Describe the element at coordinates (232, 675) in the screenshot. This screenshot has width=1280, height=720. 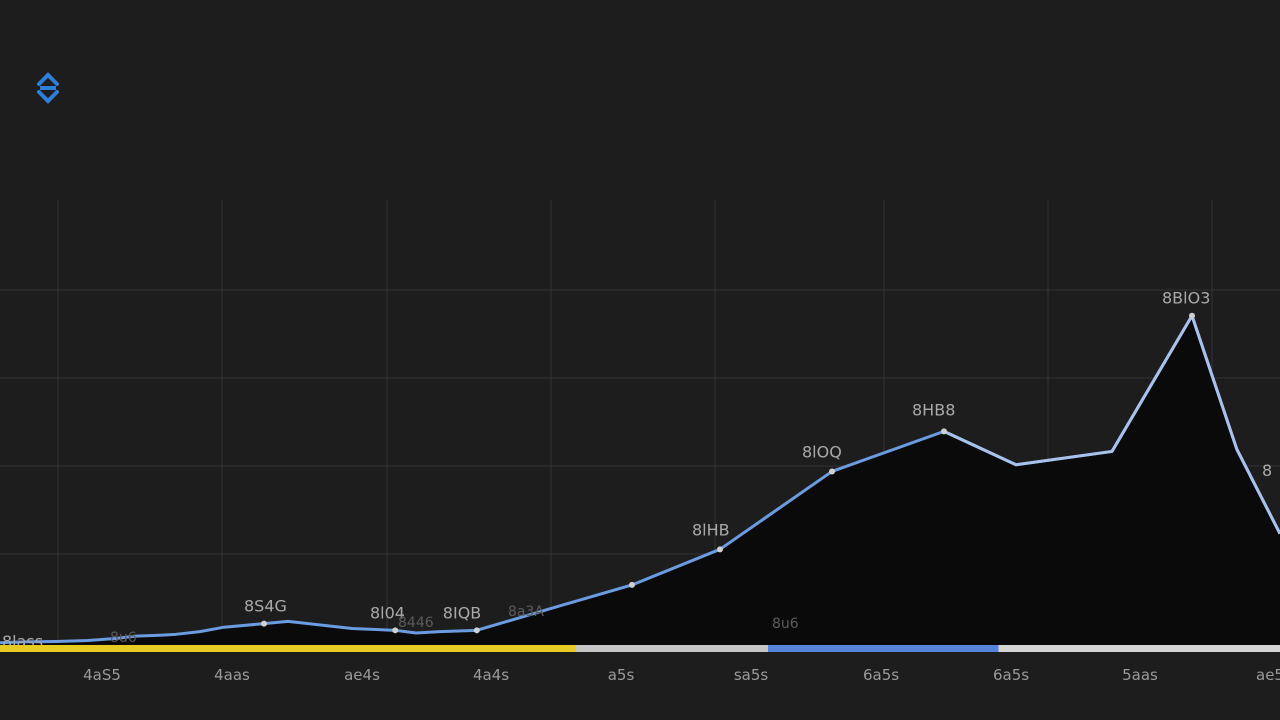
I see `x-tick-label: 4aas` at that location.